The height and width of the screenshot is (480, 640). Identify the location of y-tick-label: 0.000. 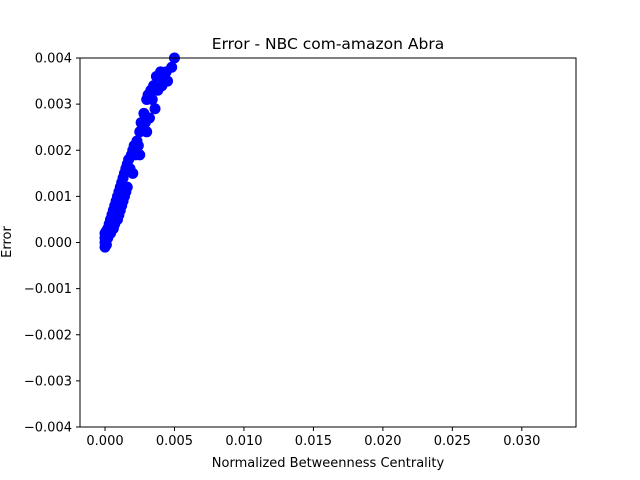
(53, 243).